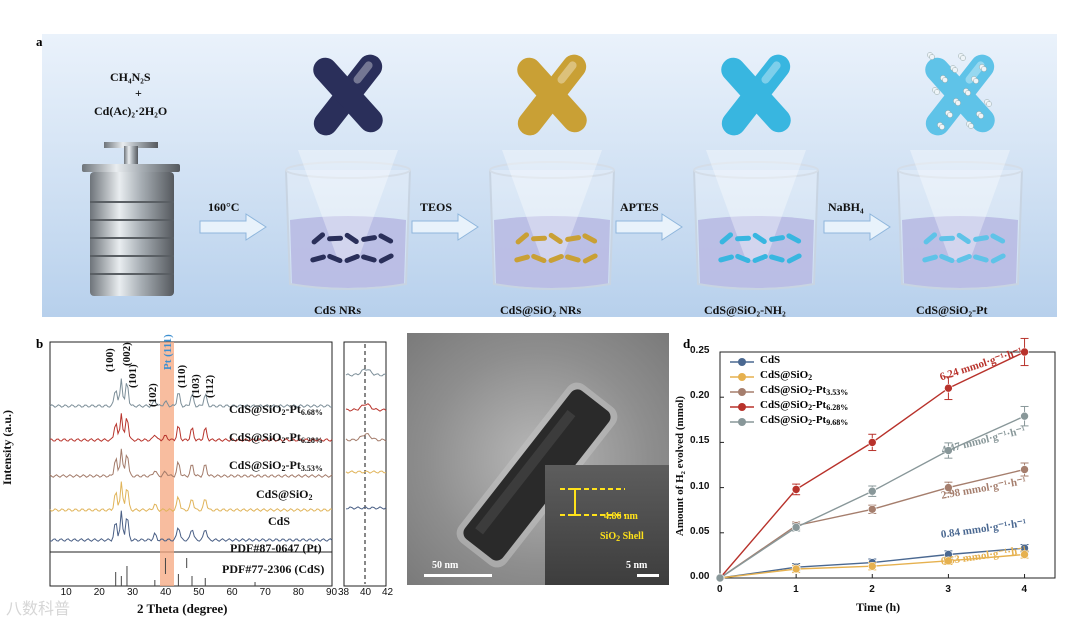 The image size is (1080, 622). What do you see at coordinates (265, 592) in the screenshot?
I see `xrd-x-tick: 70` at bounding box center [265, 592].